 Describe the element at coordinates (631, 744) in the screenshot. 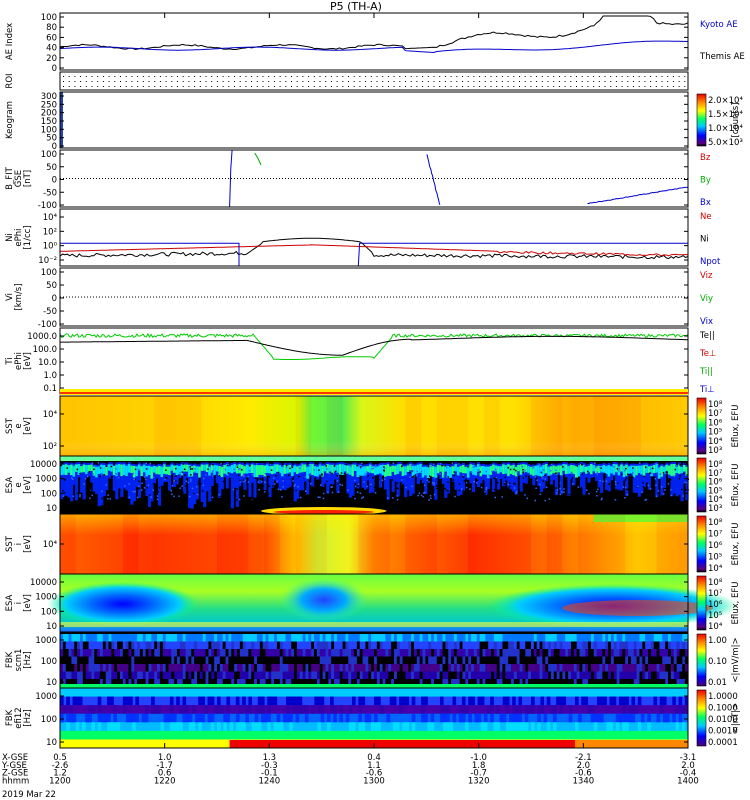

I see `fbk-e-band` at that location.